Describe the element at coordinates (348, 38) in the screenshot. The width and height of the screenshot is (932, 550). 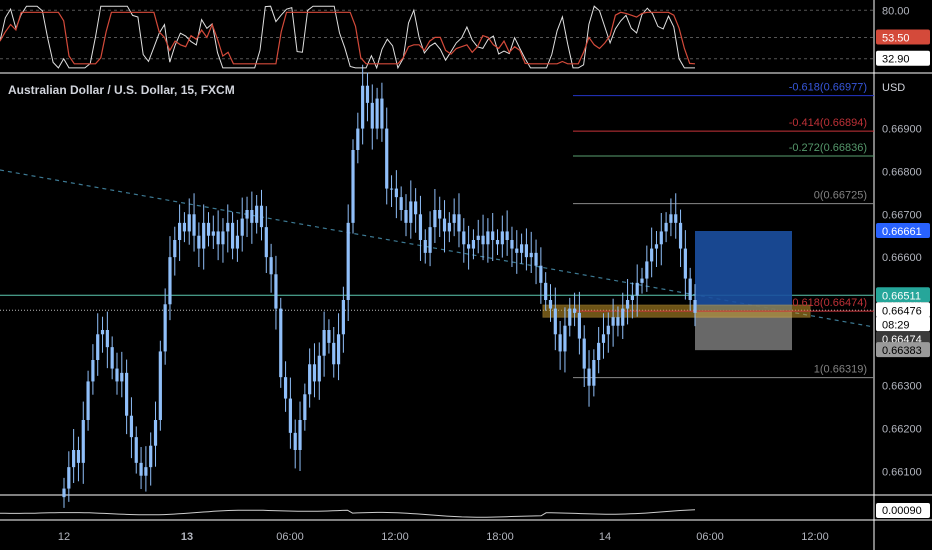
I see `rsi-ma-line` at that location.